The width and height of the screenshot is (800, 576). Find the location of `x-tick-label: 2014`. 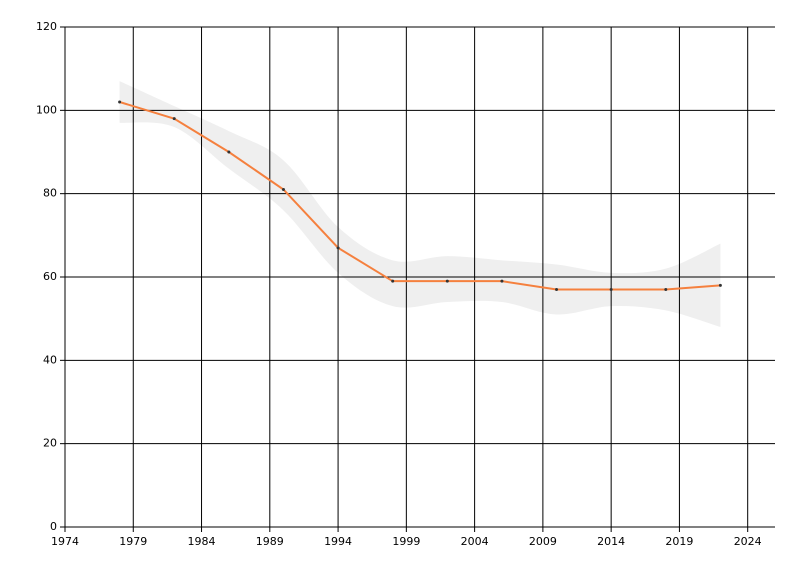

x-tick-label: 2014 is located at coordinates (611, 541).